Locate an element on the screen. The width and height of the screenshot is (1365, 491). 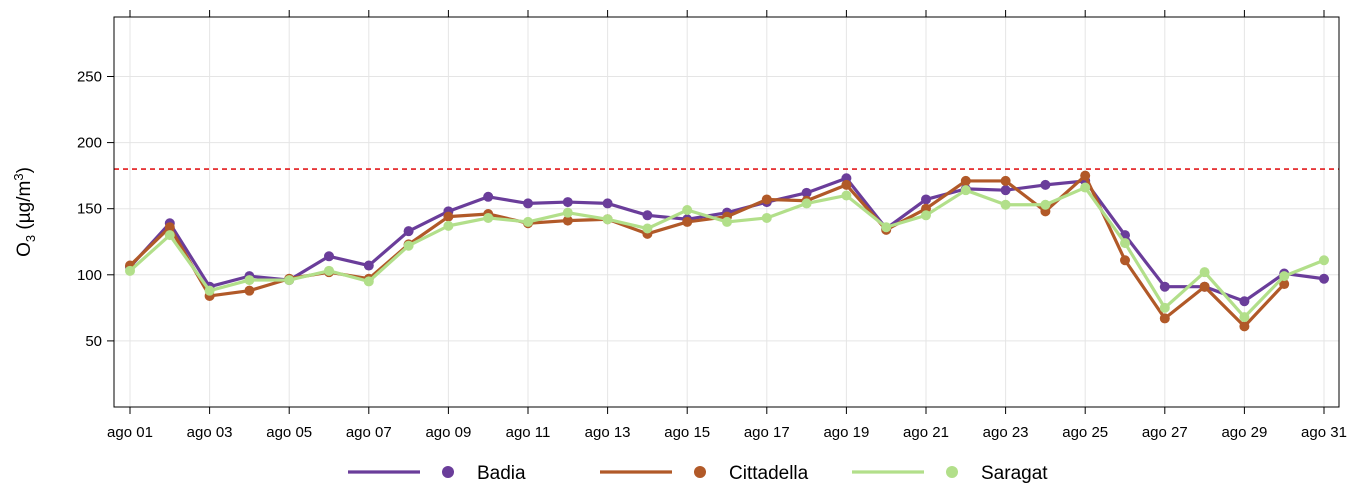
x-tick-label: ago 27 is located at coordinates (1165, 432).